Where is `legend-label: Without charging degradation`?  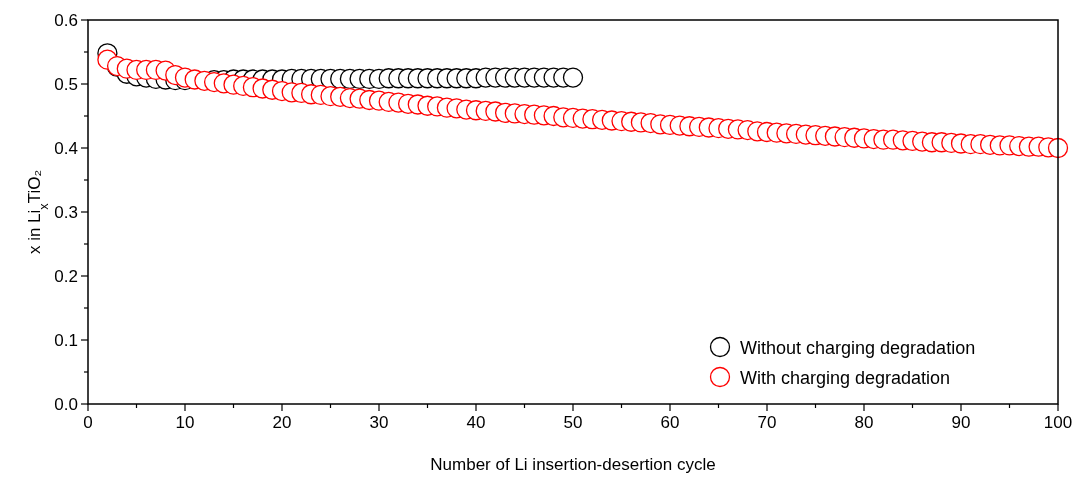 legend-label: Without charging degradation is located at coordinates (858, 348).